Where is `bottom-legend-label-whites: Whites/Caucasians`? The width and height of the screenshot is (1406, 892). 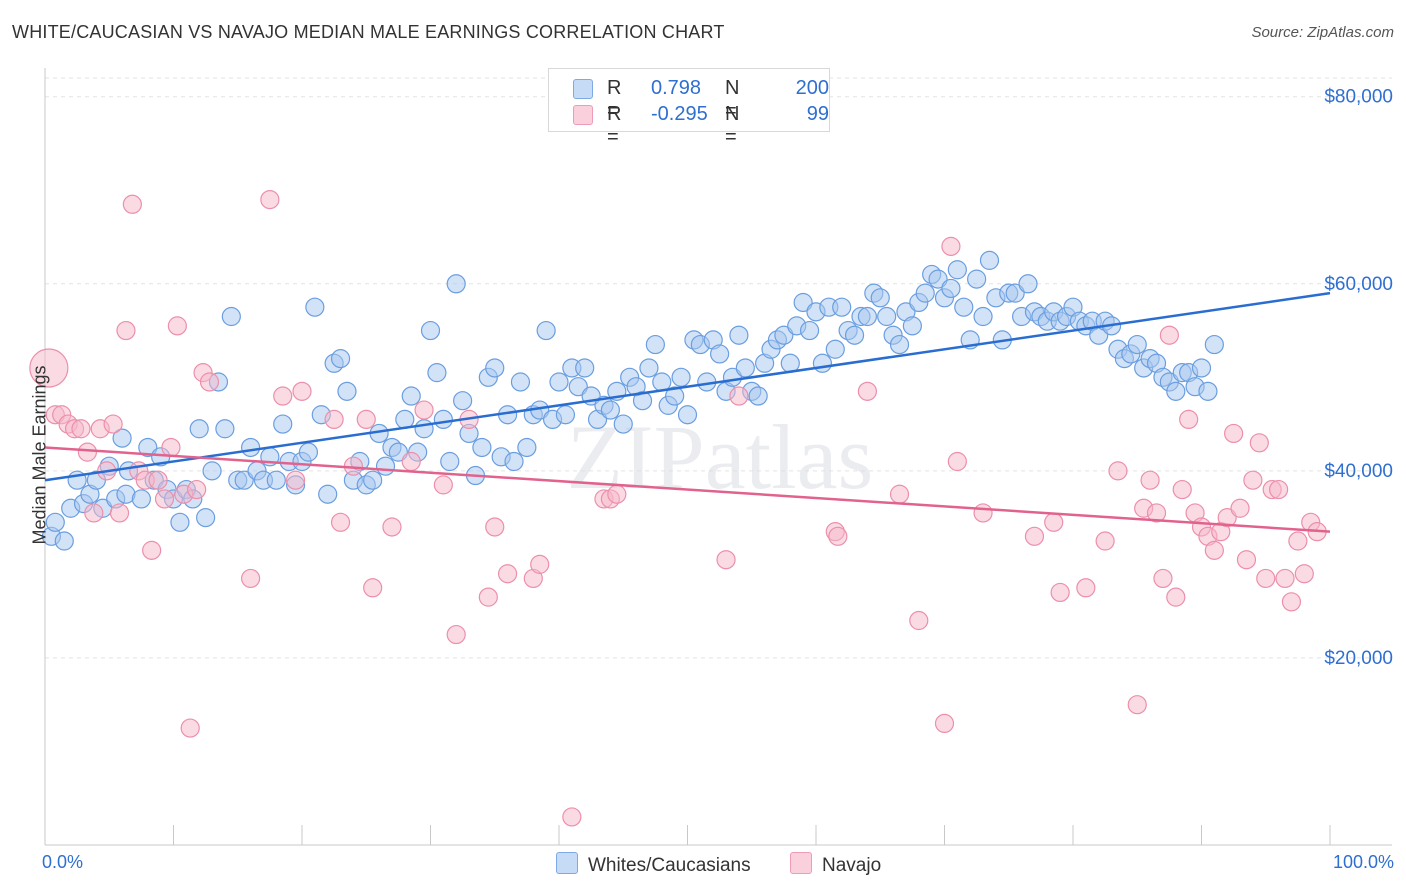 bottom-legend-label-whites: Whites/Caucasians is located at coordinates (669, 865).